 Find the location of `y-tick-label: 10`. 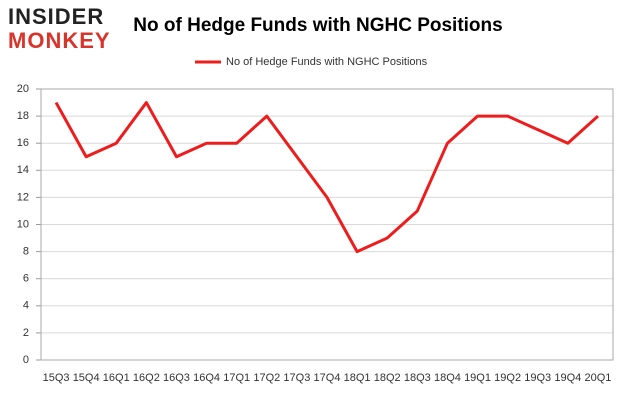

y-tick-label: 10 is located at coordinates (23, 224).